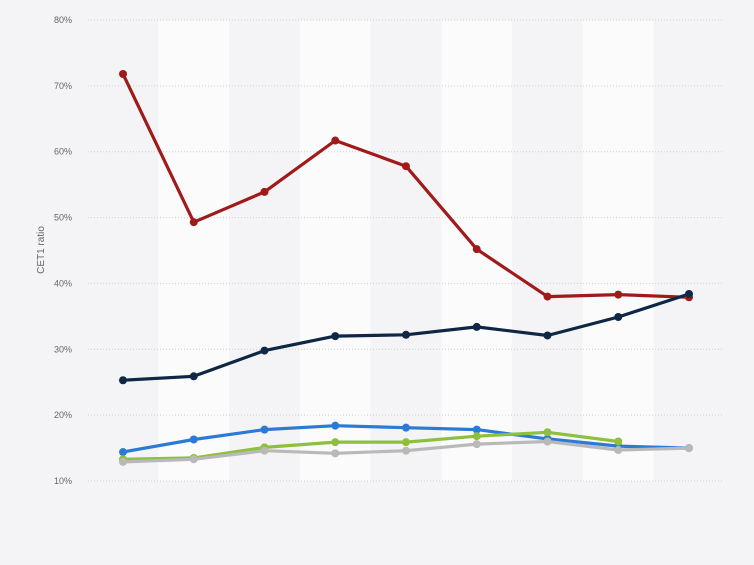 Image resolution: width=754 pixels, height=565 pixels. Describe the element at coordinates (63, 152) in the screenshot. I see `y-tick-label: 60%` at that location.